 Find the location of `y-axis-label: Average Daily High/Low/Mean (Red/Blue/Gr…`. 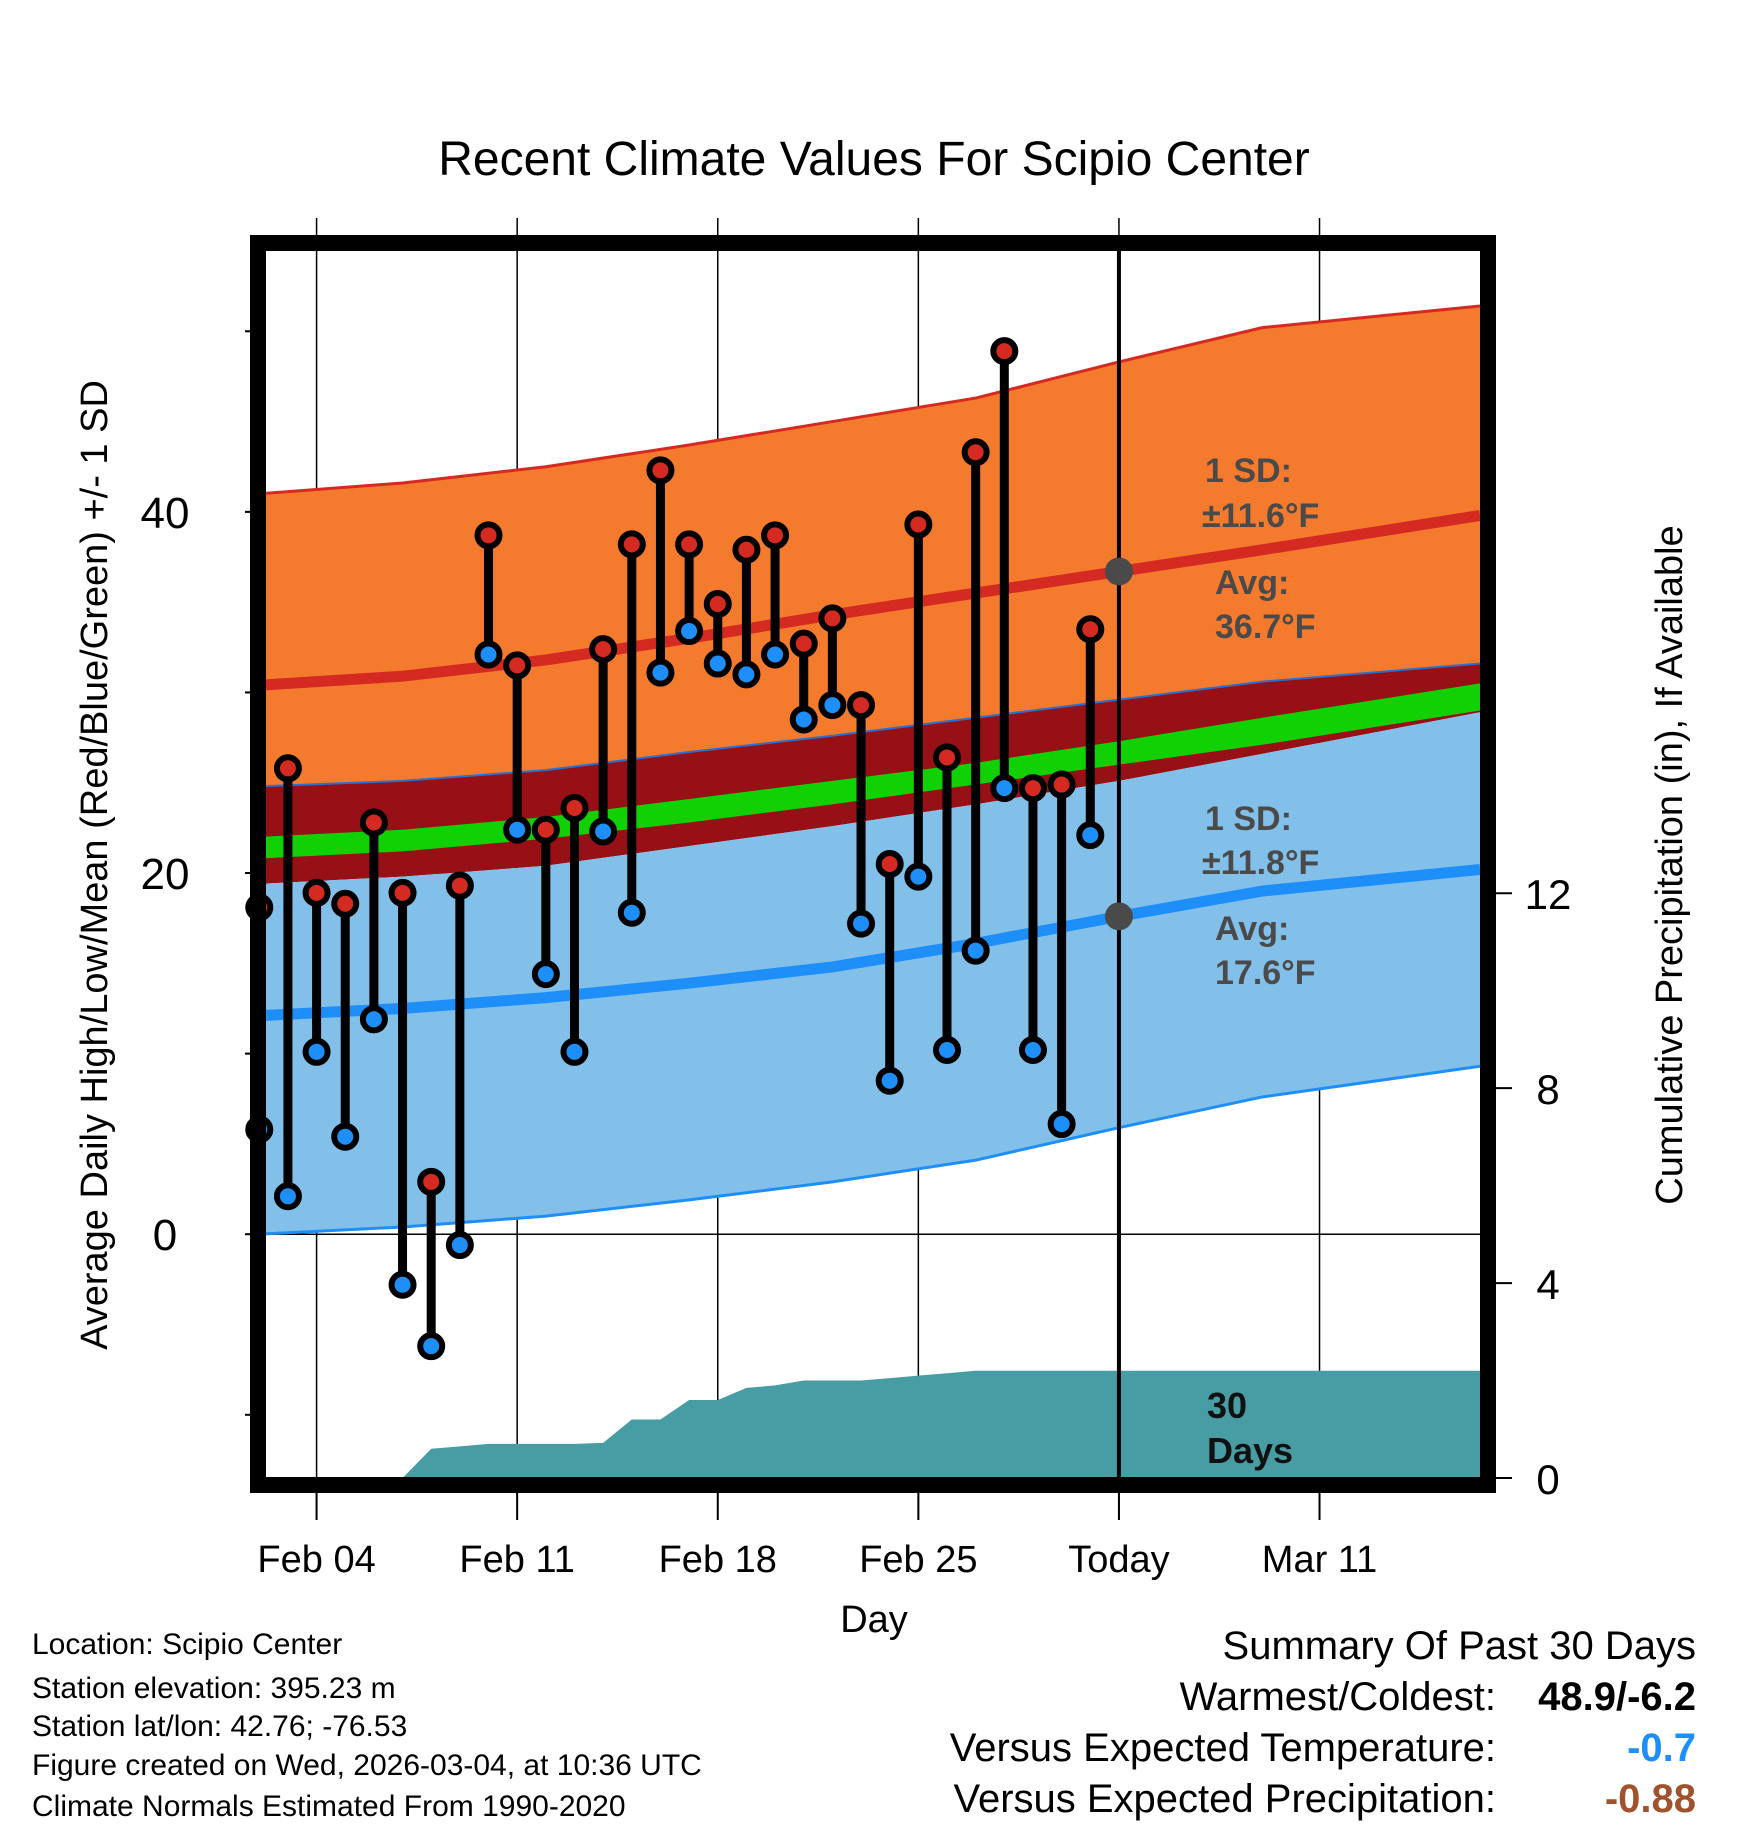

y-axis-label: Average Daily High/Low/Mean (Red/Blue/Gr… is located at coordinates (95, 865).